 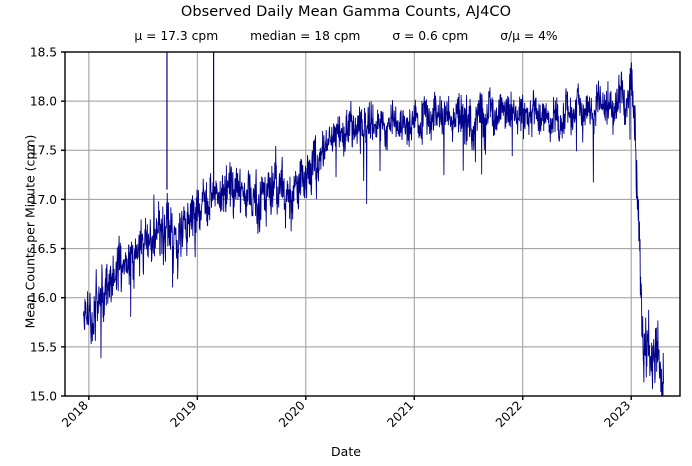 I want to click on x-axis-ticks: 2018 2019 2020 2021 2022 2023, so click(x=346, y=413).